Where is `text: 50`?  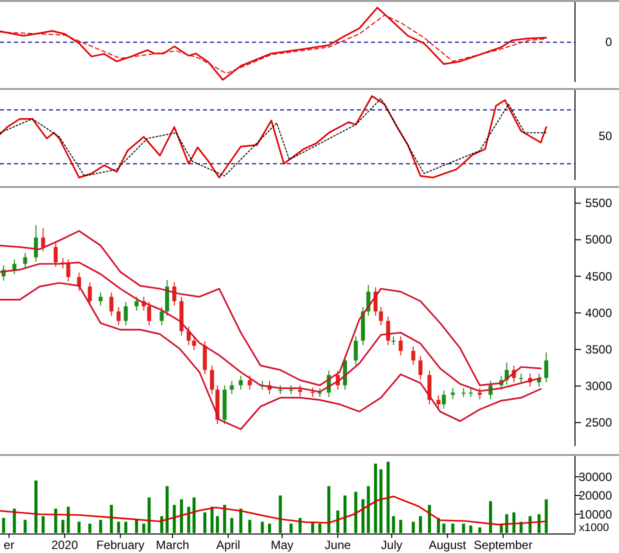
text: 50 is located at coordinates (605, 136).